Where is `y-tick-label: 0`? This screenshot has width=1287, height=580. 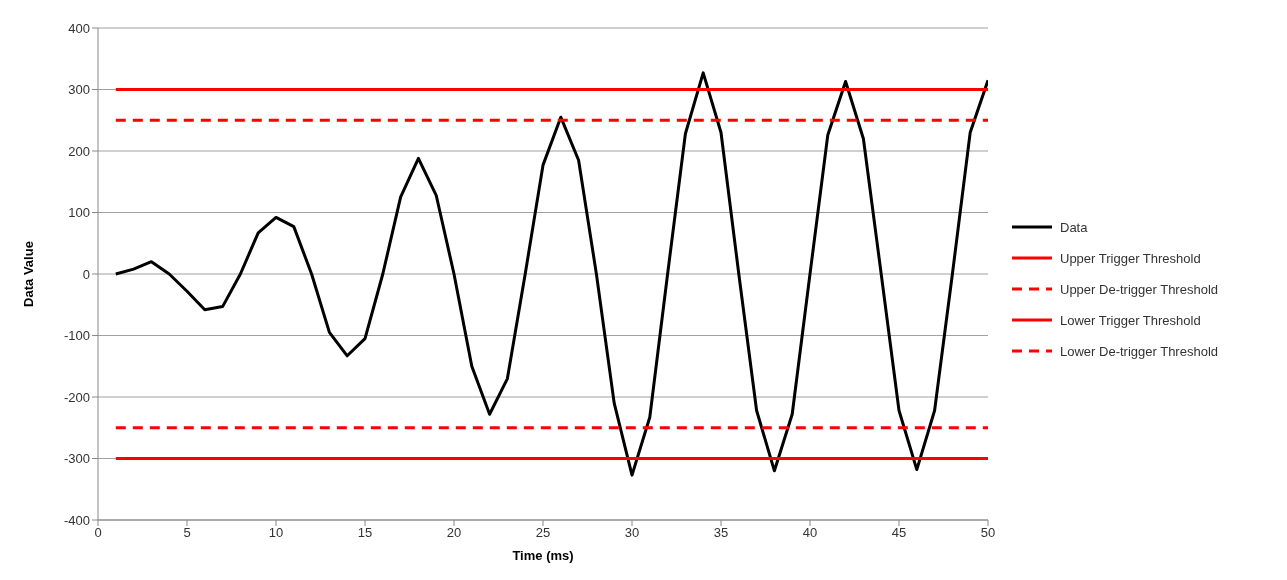 y-tick-label: 0 is located at coordinates (86, 274).